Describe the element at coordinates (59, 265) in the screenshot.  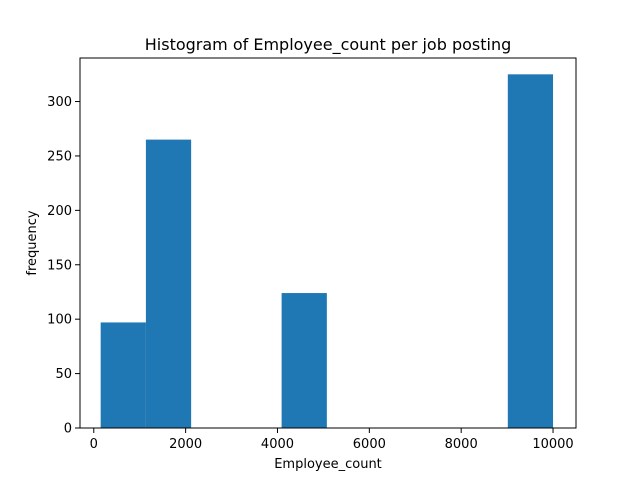
I see `y-tick-label: 150` at that location.